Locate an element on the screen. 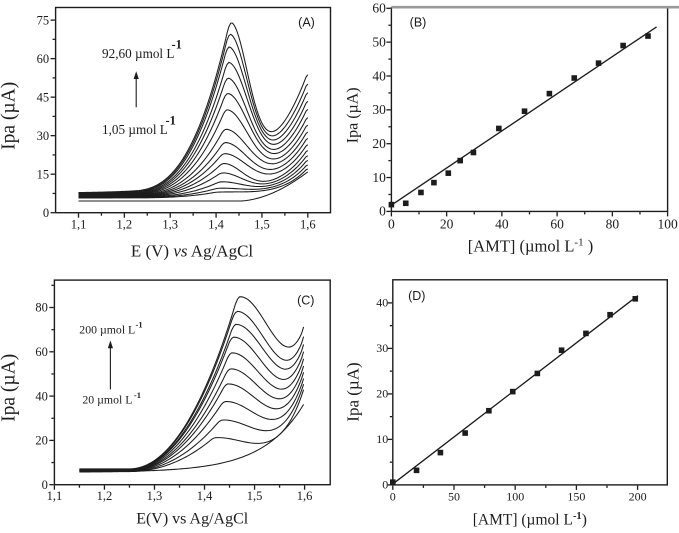 This screenshot has height=533, width=679. svg-text: 75 is located at coordinates (43, 20).